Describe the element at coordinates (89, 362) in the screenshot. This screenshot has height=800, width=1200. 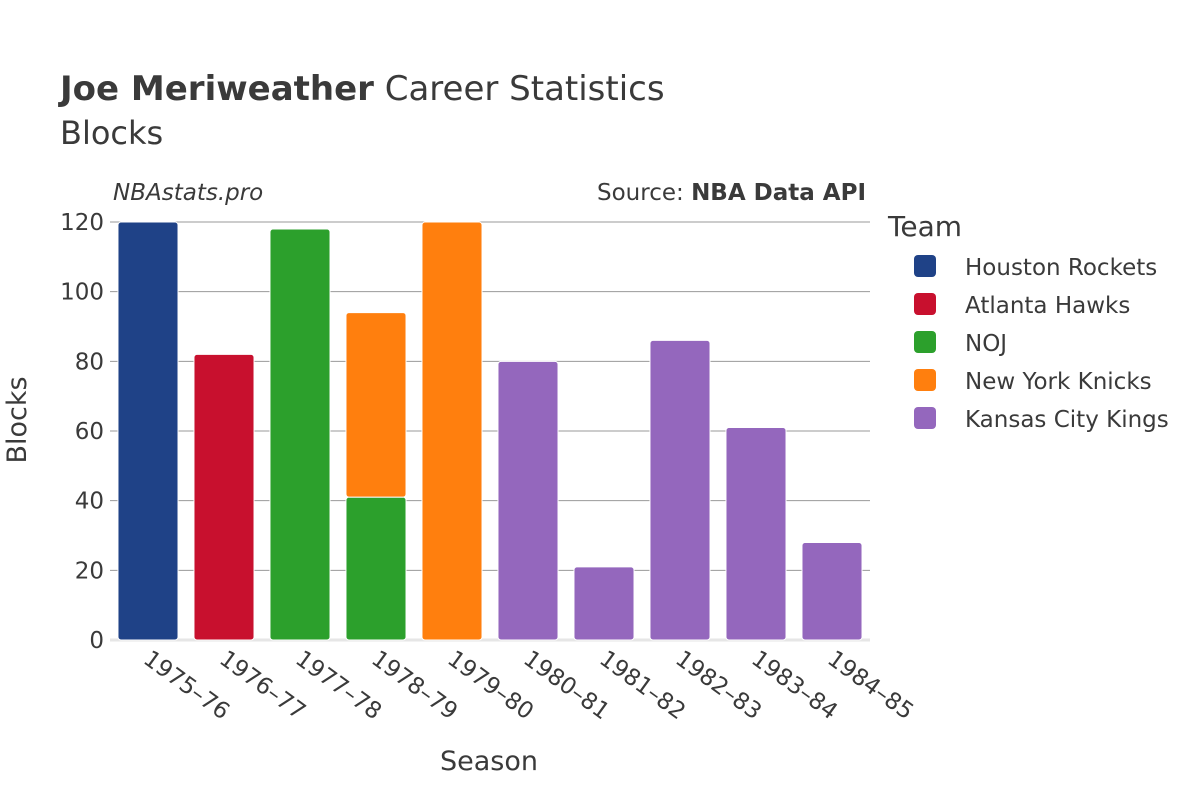
I see `y-tick-label: 80` at that location.